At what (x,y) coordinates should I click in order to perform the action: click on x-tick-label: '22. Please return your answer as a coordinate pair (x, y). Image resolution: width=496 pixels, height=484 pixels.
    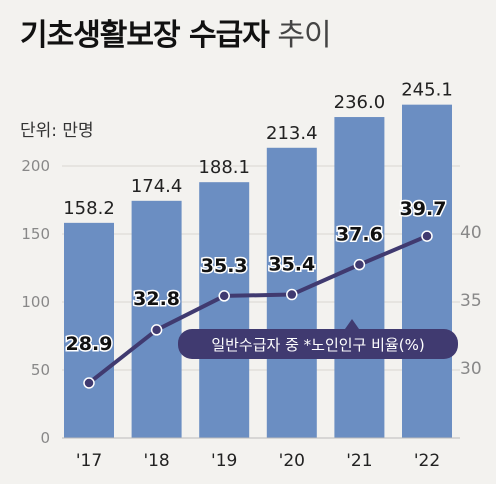
    Looking at the image, I should click on (427, 461).